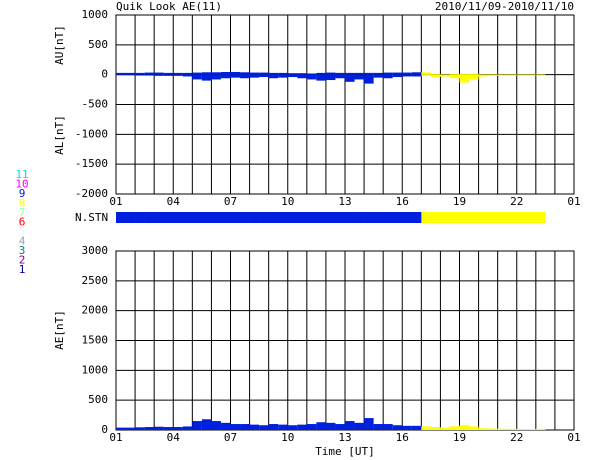 This screenshot has width=590, height=460. I want to click on y-tick-label: 1000, so click(95, 369).